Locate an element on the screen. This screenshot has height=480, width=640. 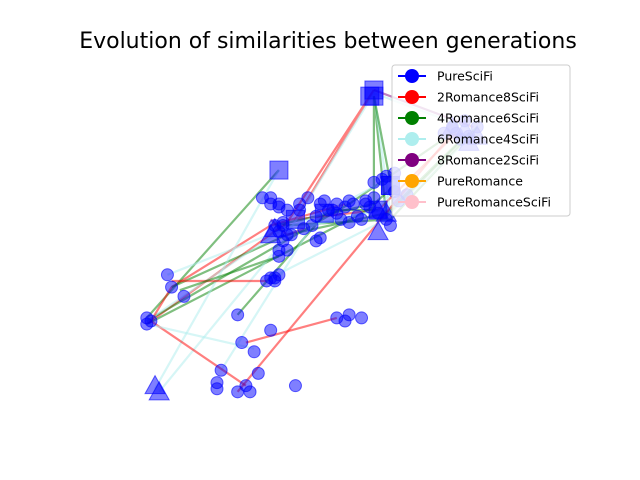
legend-entry-1: 2Romance8SciFi is located at coordinates (468, 97).